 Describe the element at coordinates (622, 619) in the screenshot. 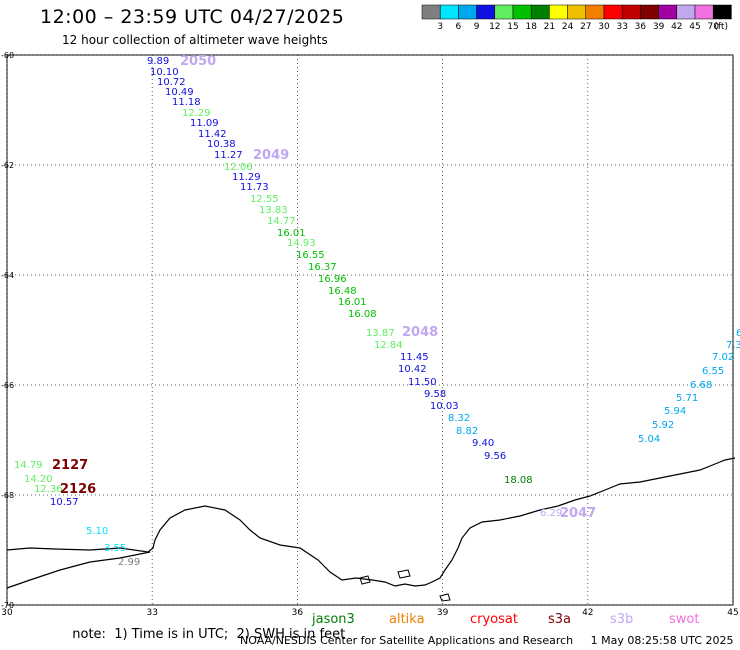

I see `satellite-s3b: s3b` at that location.